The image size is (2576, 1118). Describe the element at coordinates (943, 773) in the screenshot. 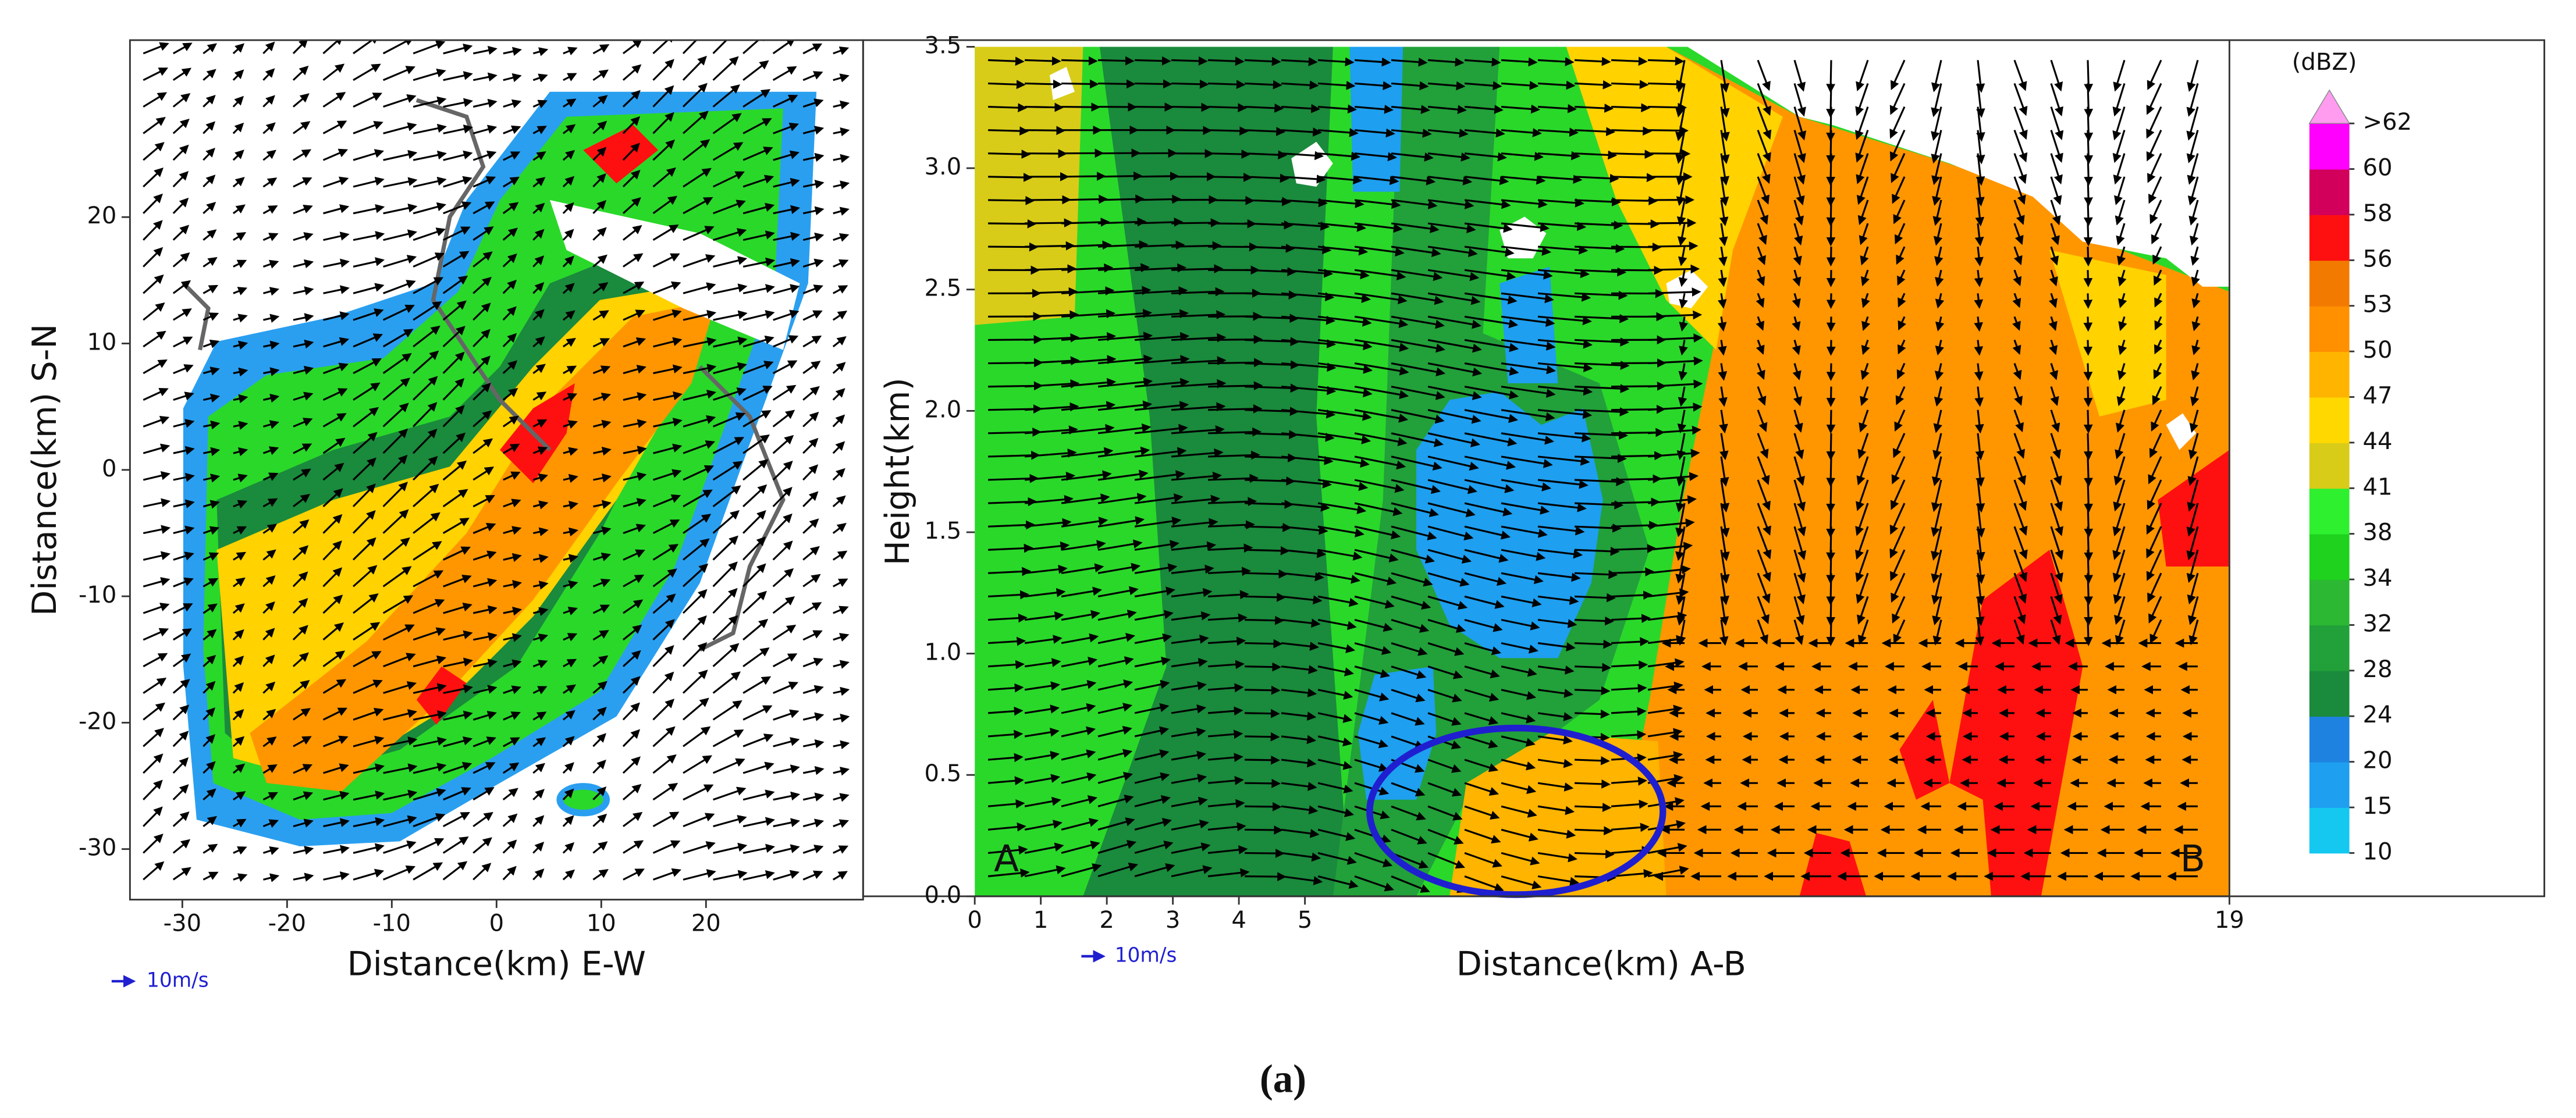

I see `y-tick-label: 0.5` at that location.